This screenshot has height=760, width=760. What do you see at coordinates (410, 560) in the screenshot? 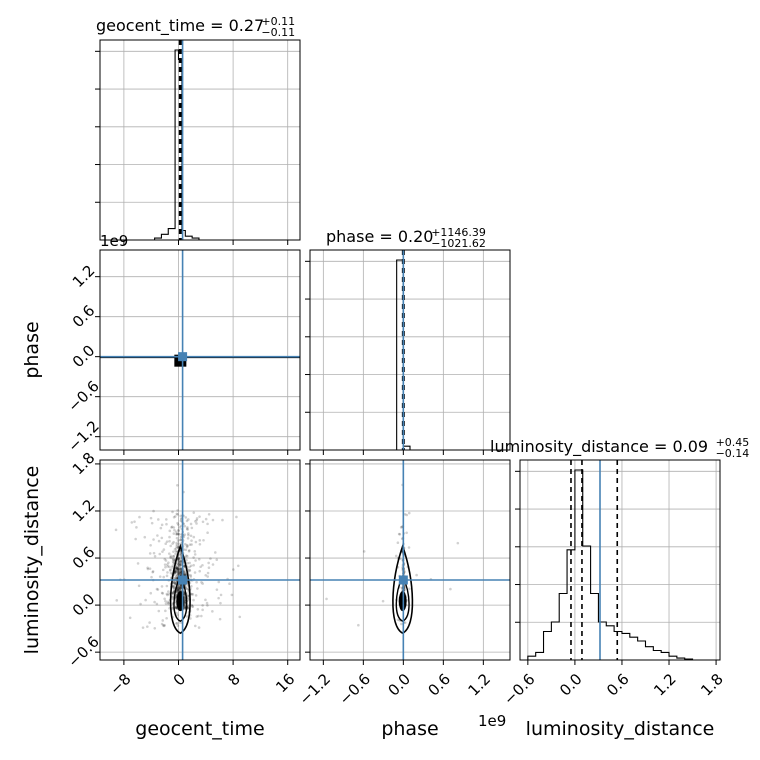
I see `panel-phase-vs-luminosity_distance` at bounding box center [410, 560].